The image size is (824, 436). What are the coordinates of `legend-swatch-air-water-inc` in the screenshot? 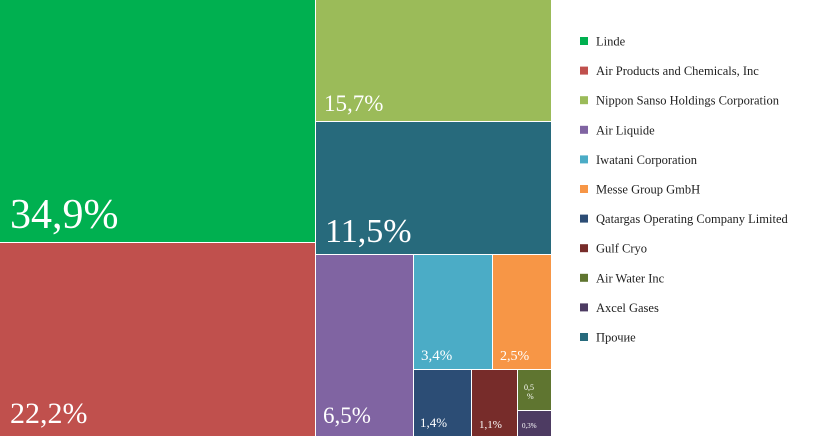 It's located at (584, 277).